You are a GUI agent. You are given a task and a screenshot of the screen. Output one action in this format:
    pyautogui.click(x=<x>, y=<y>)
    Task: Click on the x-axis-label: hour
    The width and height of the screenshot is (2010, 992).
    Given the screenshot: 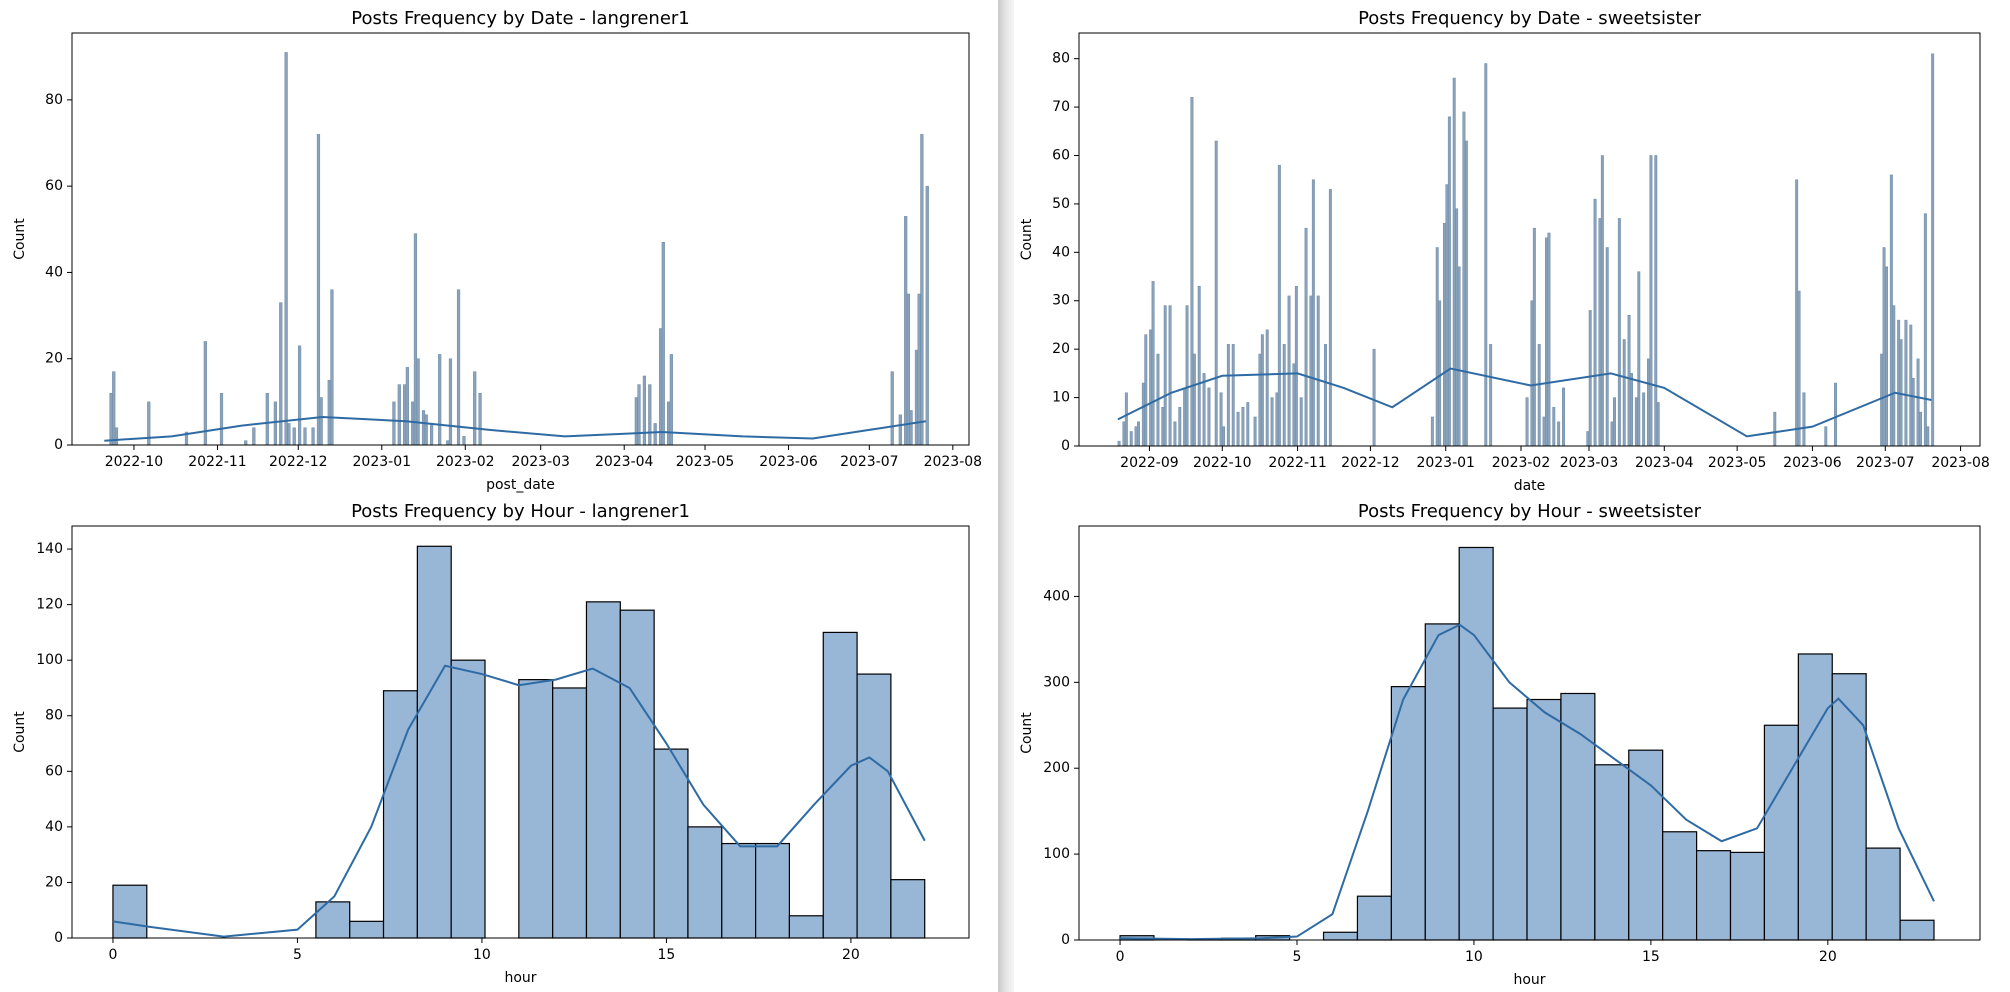 What is the action you would take?
    pyautogui.click(x=1529, y=980)
    